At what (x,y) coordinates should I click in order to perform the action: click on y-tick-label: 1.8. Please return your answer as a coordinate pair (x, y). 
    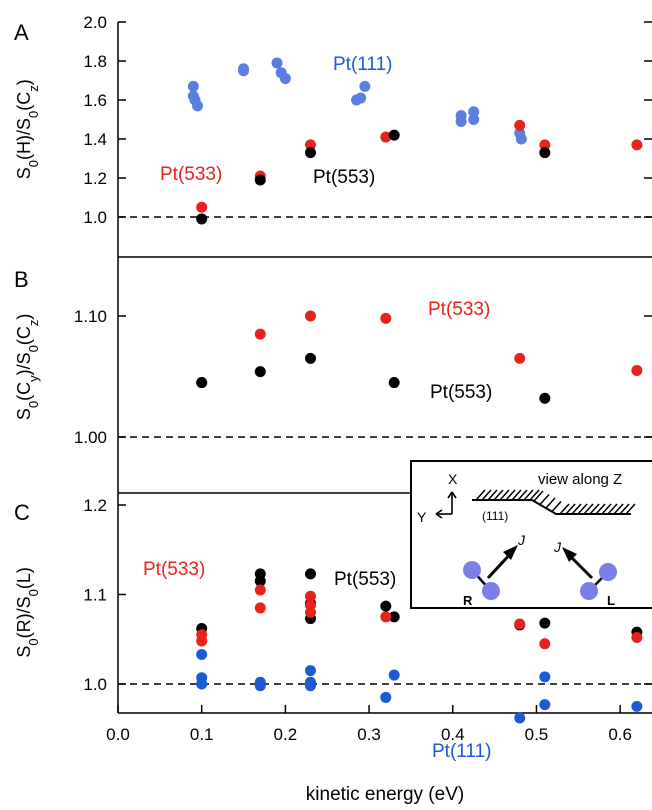
    Looking at the image, I should click on (95, 61).